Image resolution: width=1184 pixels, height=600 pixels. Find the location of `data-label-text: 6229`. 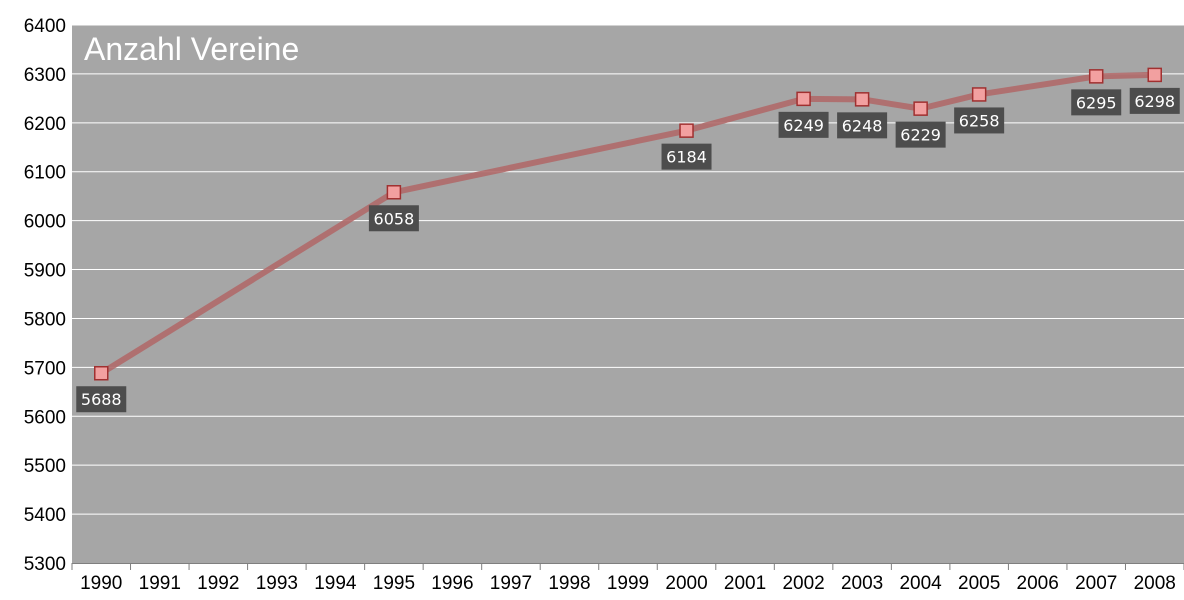

data-label-text: 6229 is located at coordinates (920, 135).